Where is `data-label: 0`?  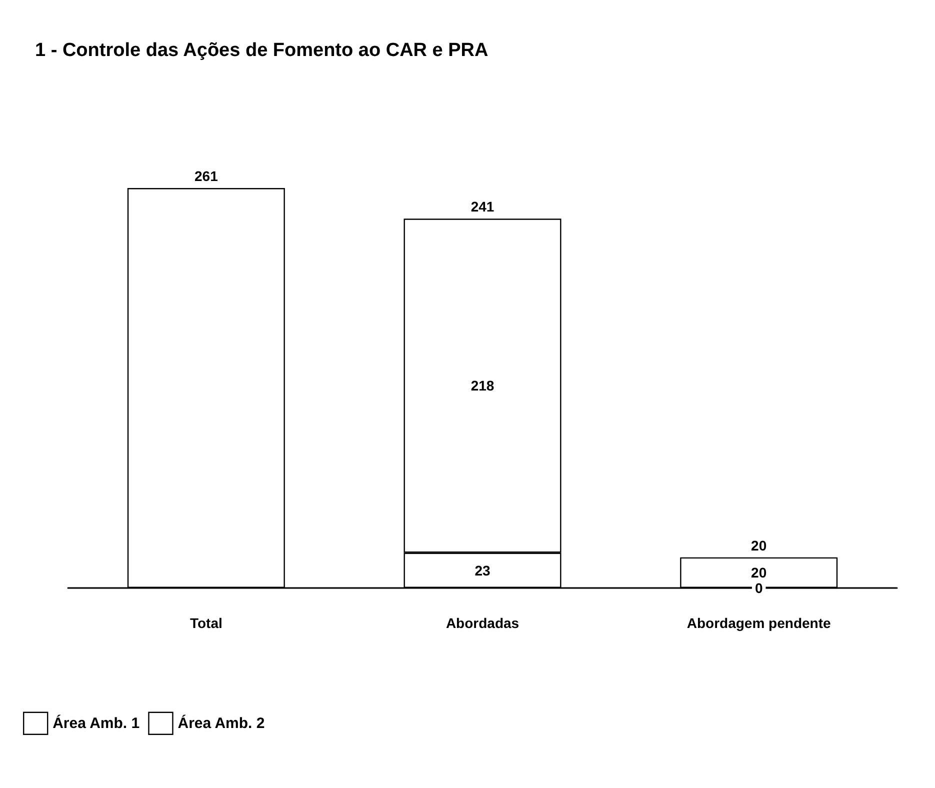
data-label: 0 is located at coordinates (758, 588).